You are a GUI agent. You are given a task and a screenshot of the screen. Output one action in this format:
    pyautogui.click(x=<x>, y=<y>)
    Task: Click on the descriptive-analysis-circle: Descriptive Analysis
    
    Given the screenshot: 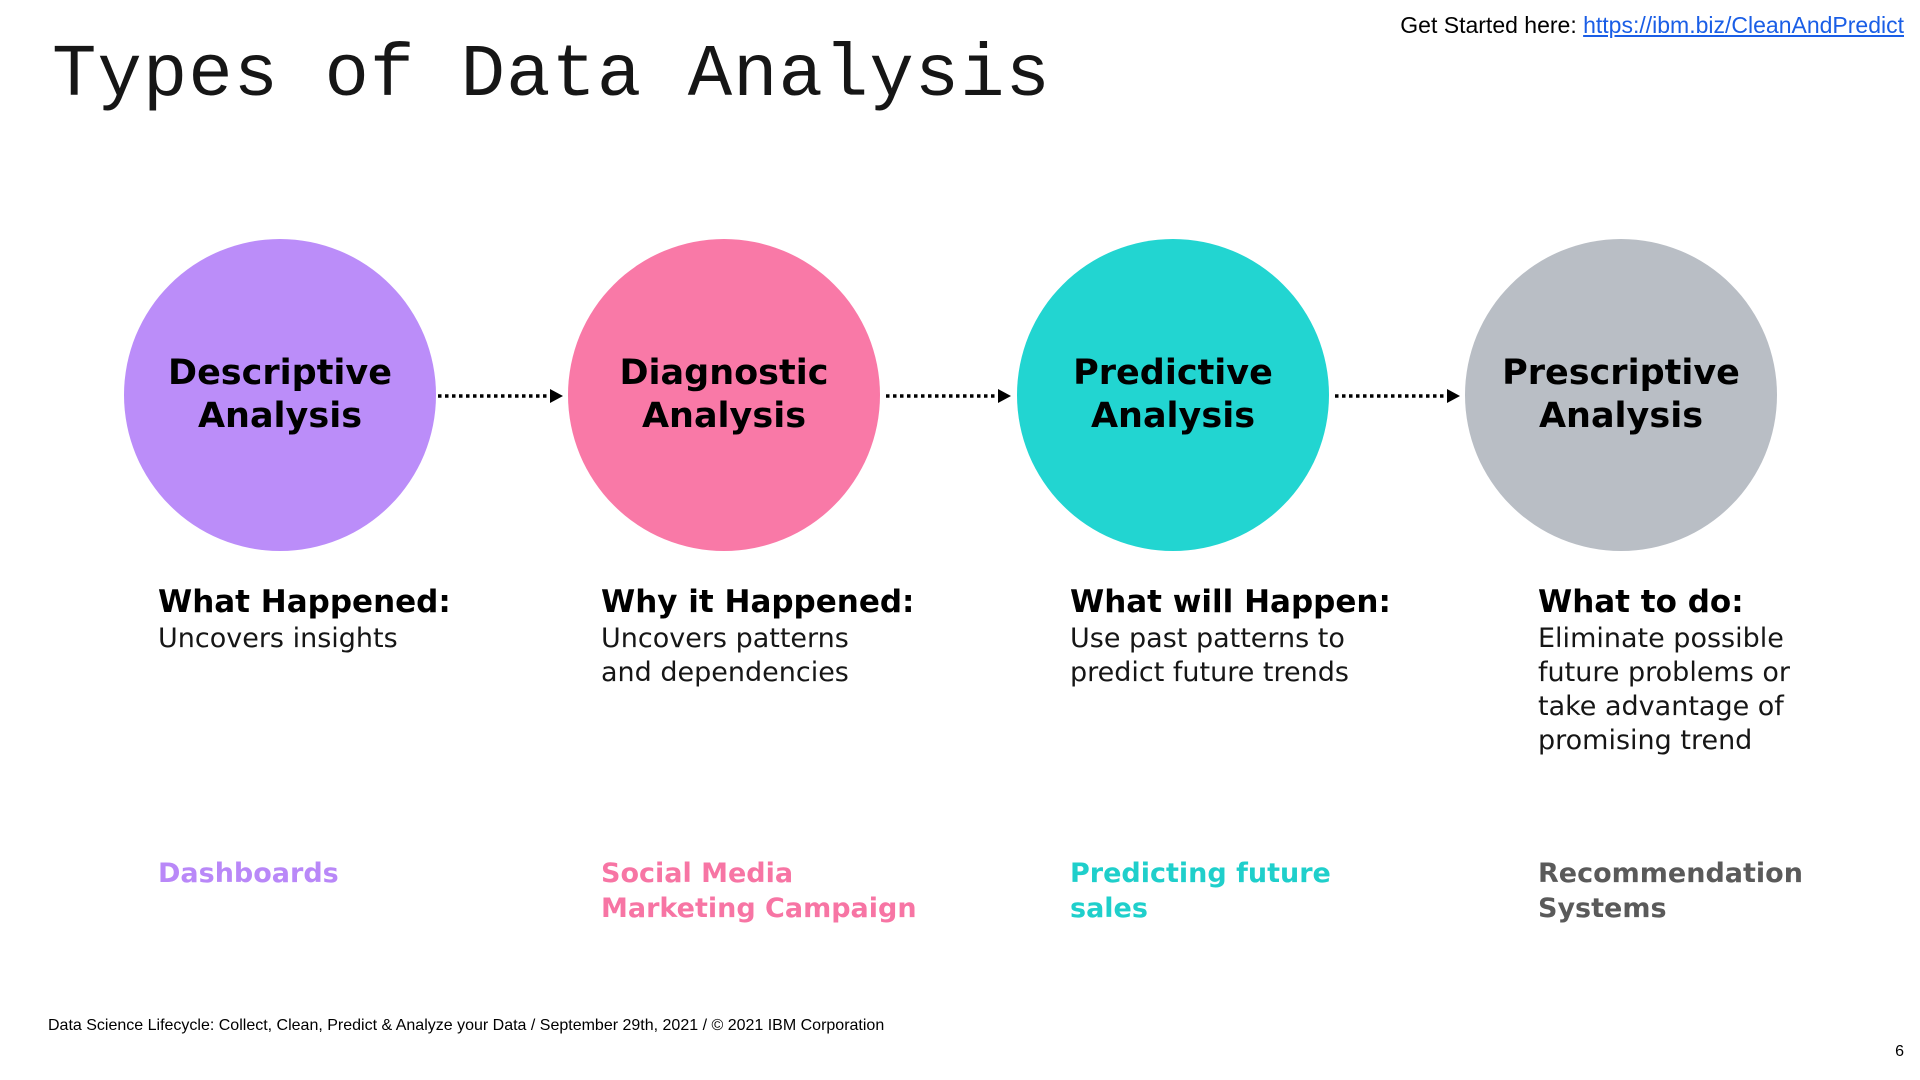 What is the action you would take?
    pyautogui.click(x=280, y=395)
    